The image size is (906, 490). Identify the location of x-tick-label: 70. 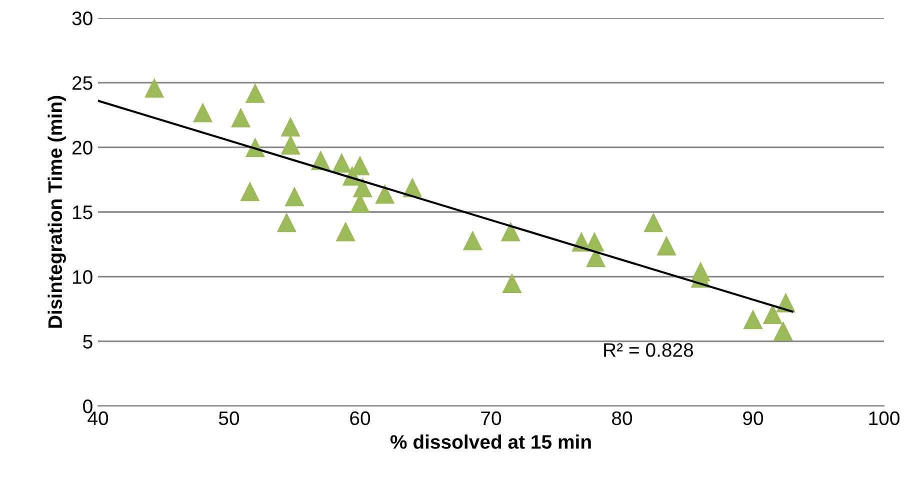
(491, 418).